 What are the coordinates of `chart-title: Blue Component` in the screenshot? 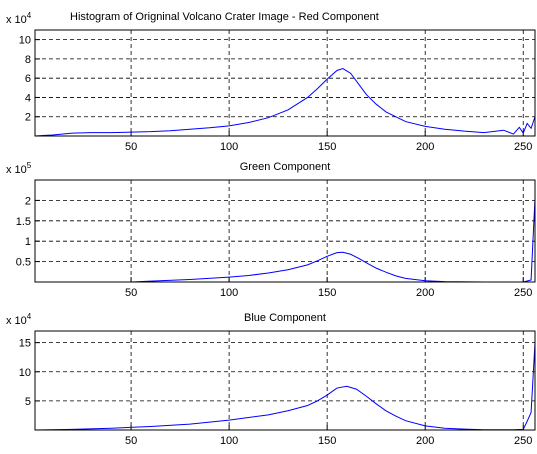 It's located at (285, 318).